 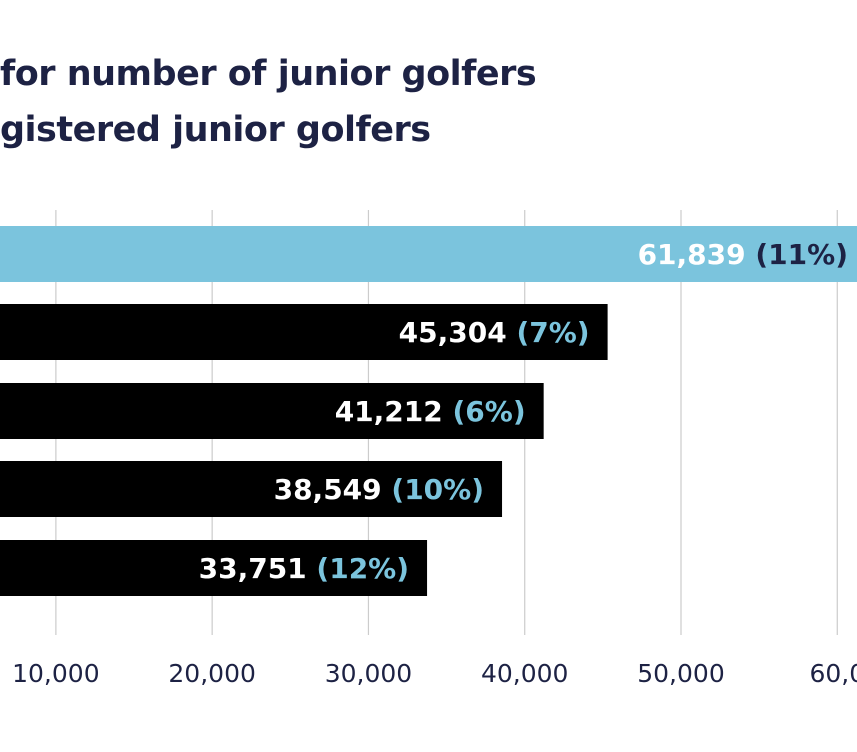 I want to click on bar-data-label: 41,212 (6%), so click(x=430, y=411).